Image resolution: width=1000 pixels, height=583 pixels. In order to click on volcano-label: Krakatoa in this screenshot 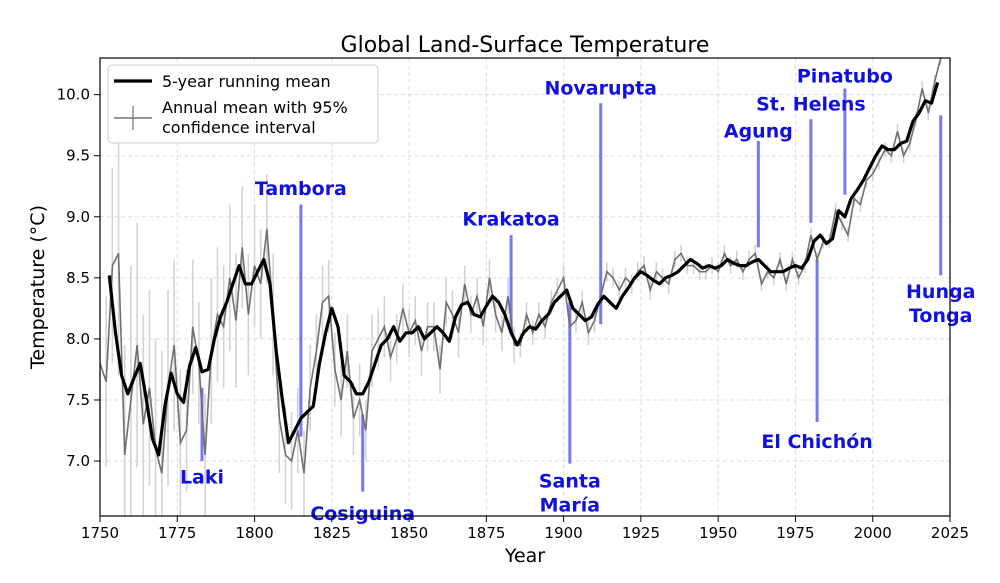, I will do `click(510, 219)`.